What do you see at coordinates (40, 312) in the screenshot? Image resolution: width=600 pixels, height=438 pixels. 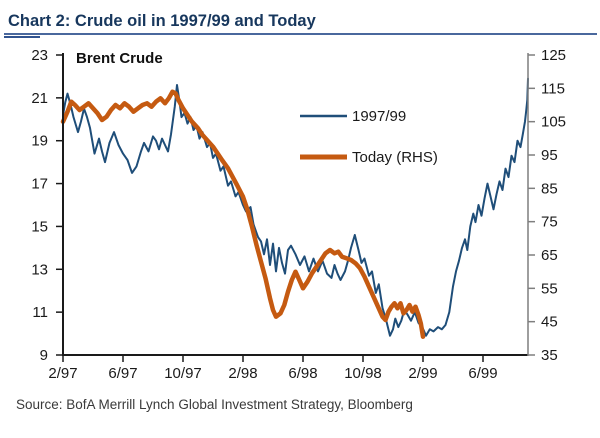 I see `y-axis-left-tick-label: 11` at bounding box center [40, 312].